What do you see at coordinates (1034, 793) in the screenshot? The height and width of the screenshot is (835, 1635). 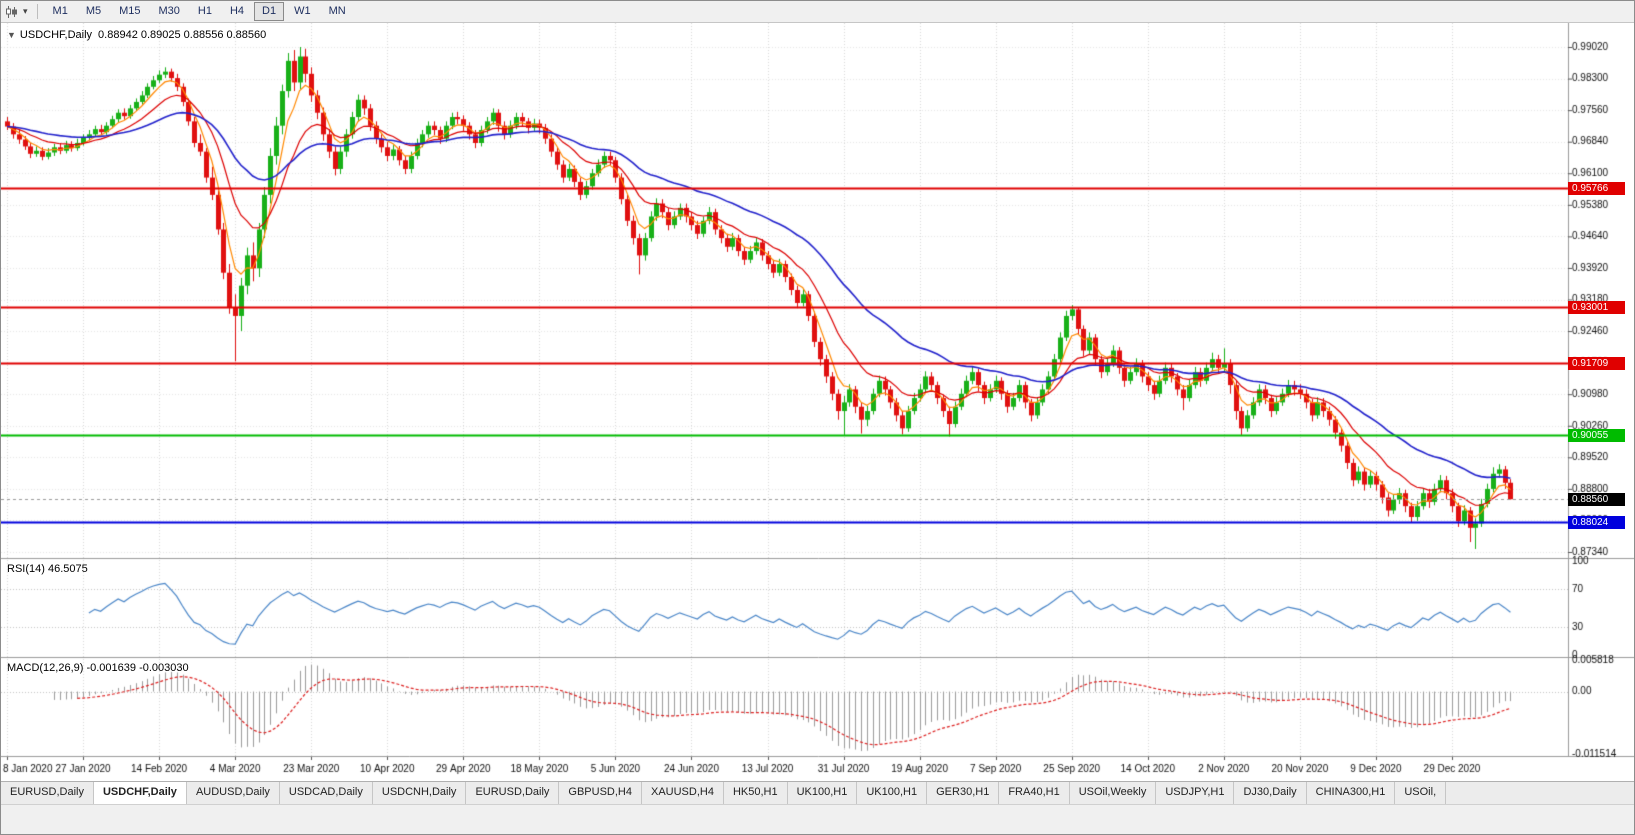 I see `chart-tab-12: FRA40,H1` at bounding box center [1034, 793].